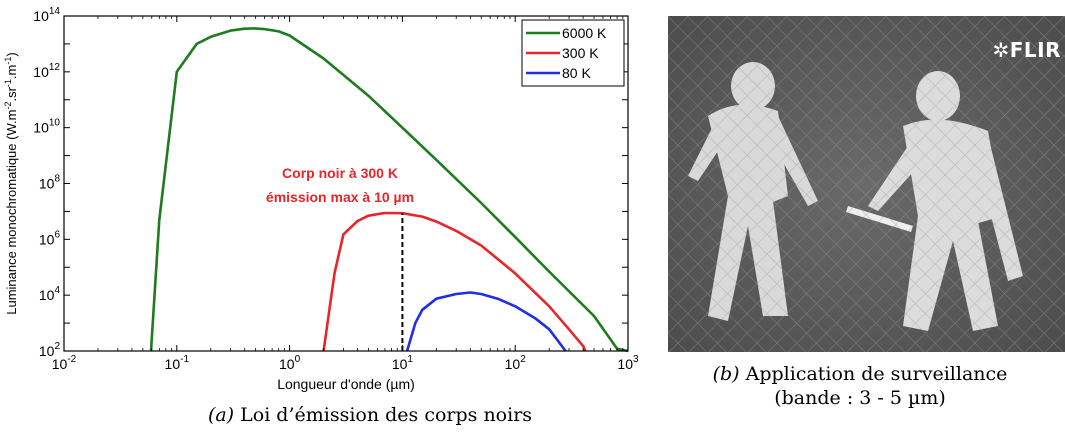 The image size is (1065, 436). What do you see at coordinates (46, 71) in the screenshot?
I see `y-tick-label: 10¹²` at bounding box center [46, 71].